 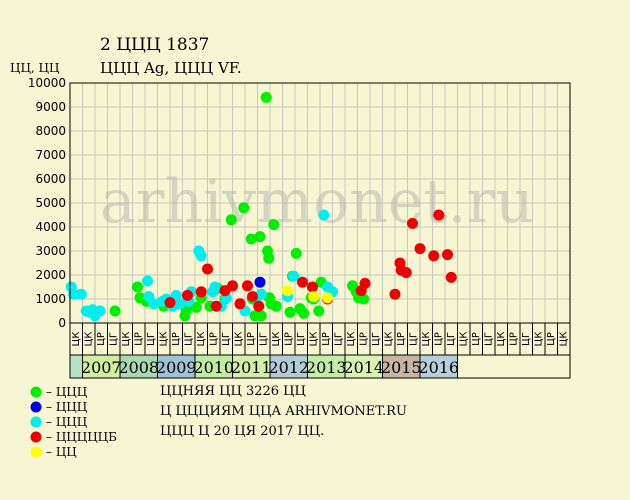 What do you see at coordinates (438, 367) in the screenshot?
I see `year-label: 2016` at bounding box center [438, 367].